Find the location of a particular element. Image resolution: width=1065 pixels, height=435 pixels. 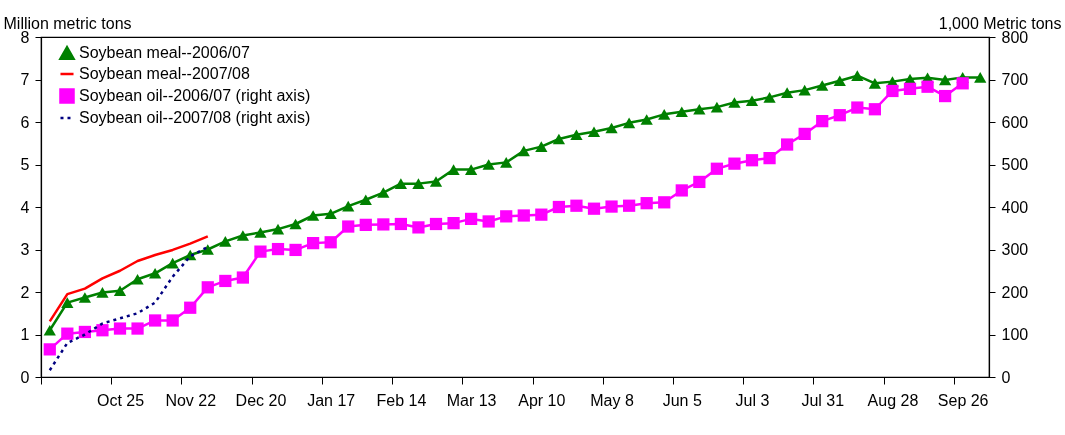

y2-tick-label: 0 is located at coordinates (1006, 377).